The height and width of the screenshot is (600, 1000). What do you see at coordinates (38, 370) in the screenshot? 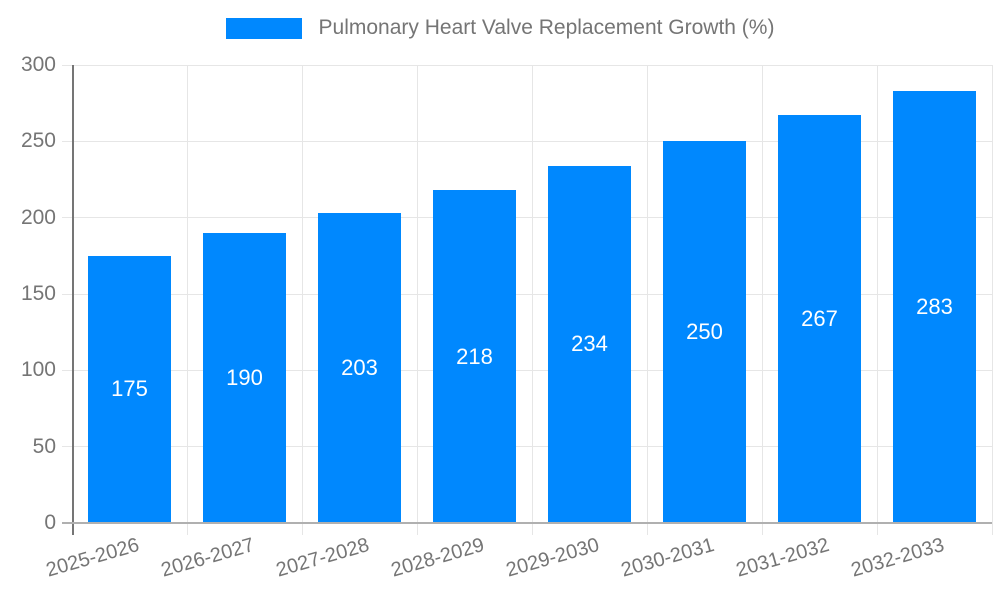
I see `y-axis-tick-label: 100` at bounding box center [38, 370].